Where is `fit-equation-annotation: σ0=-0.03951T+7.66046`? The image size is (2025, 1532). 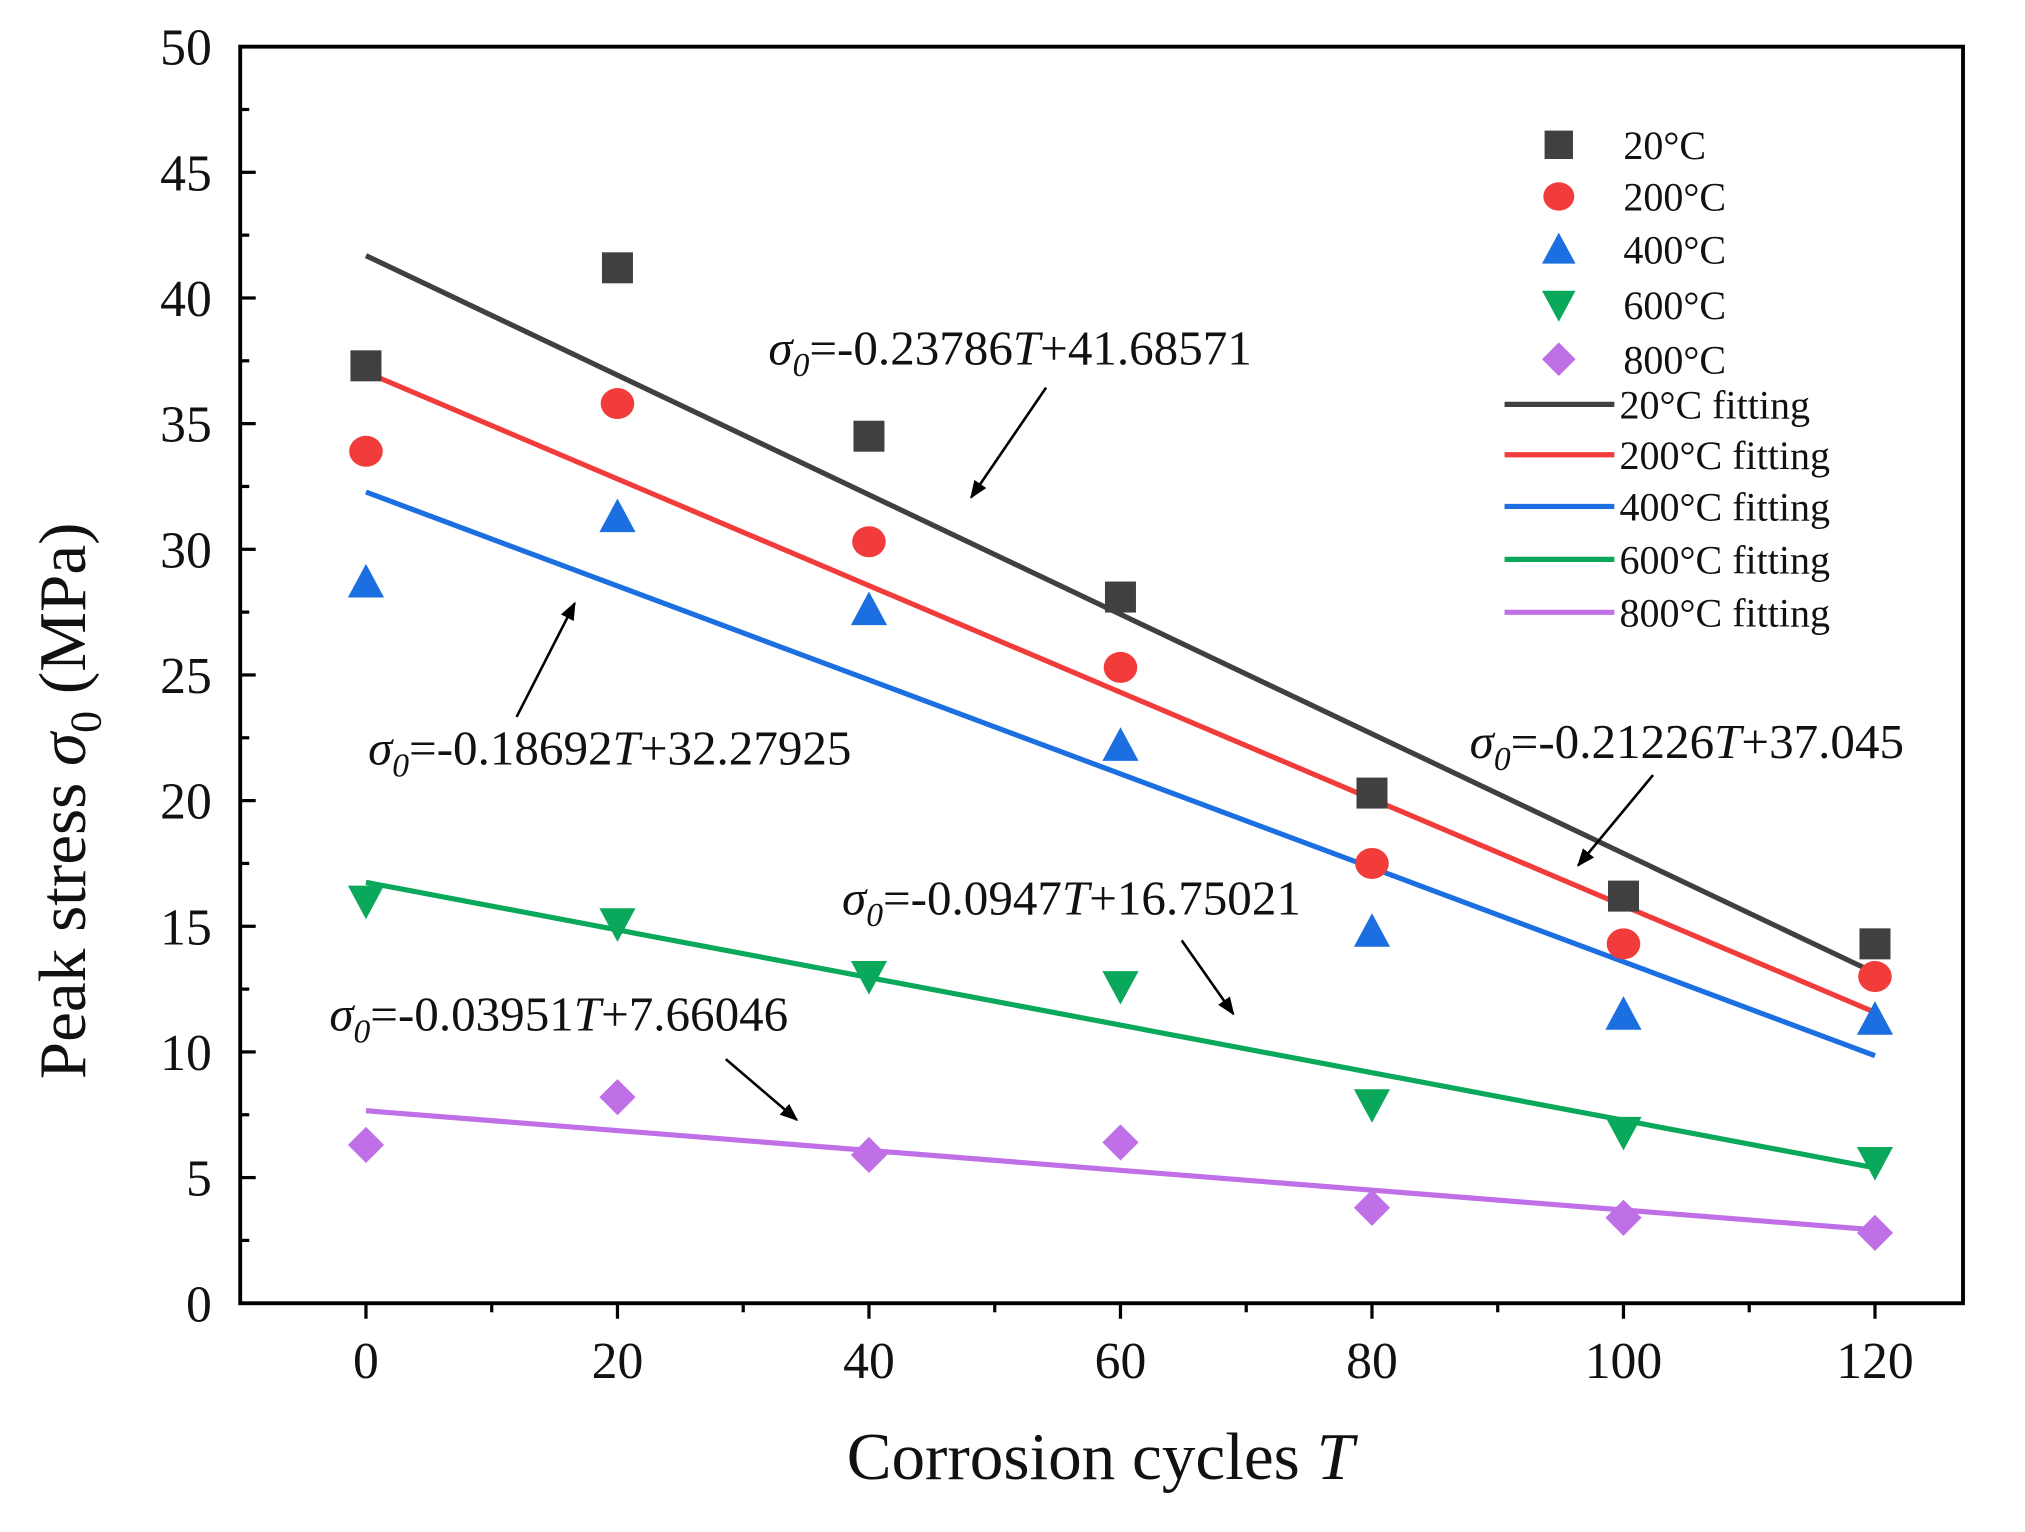
fit-equation-annotation: σ0=-0.03951T+7.66046 is located at coordinates (558, 1019).